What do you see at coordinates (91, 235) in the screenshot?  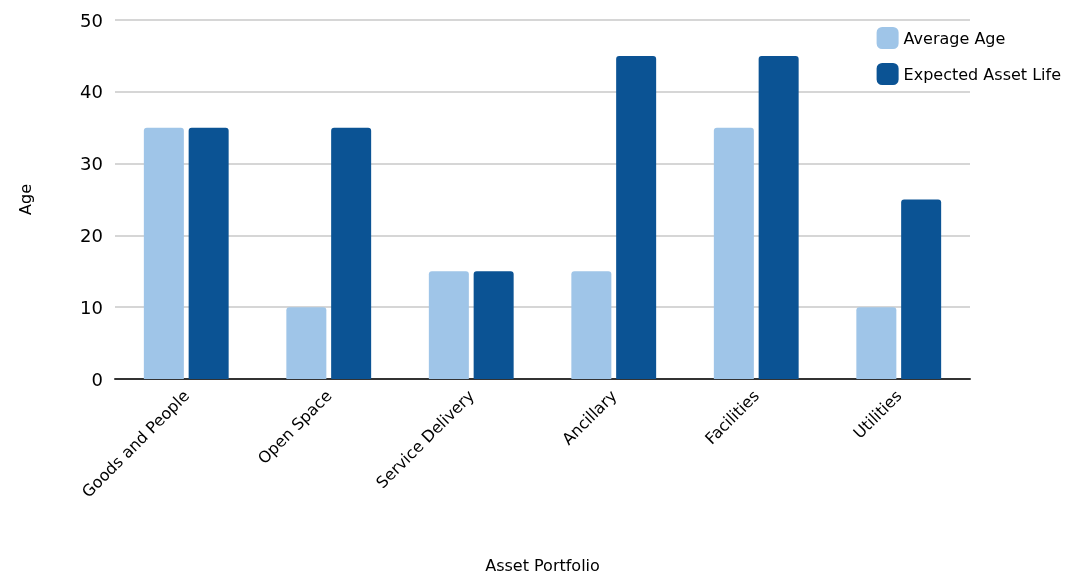 I see `y-tick-label: 20` at bounding box center [91, 235].